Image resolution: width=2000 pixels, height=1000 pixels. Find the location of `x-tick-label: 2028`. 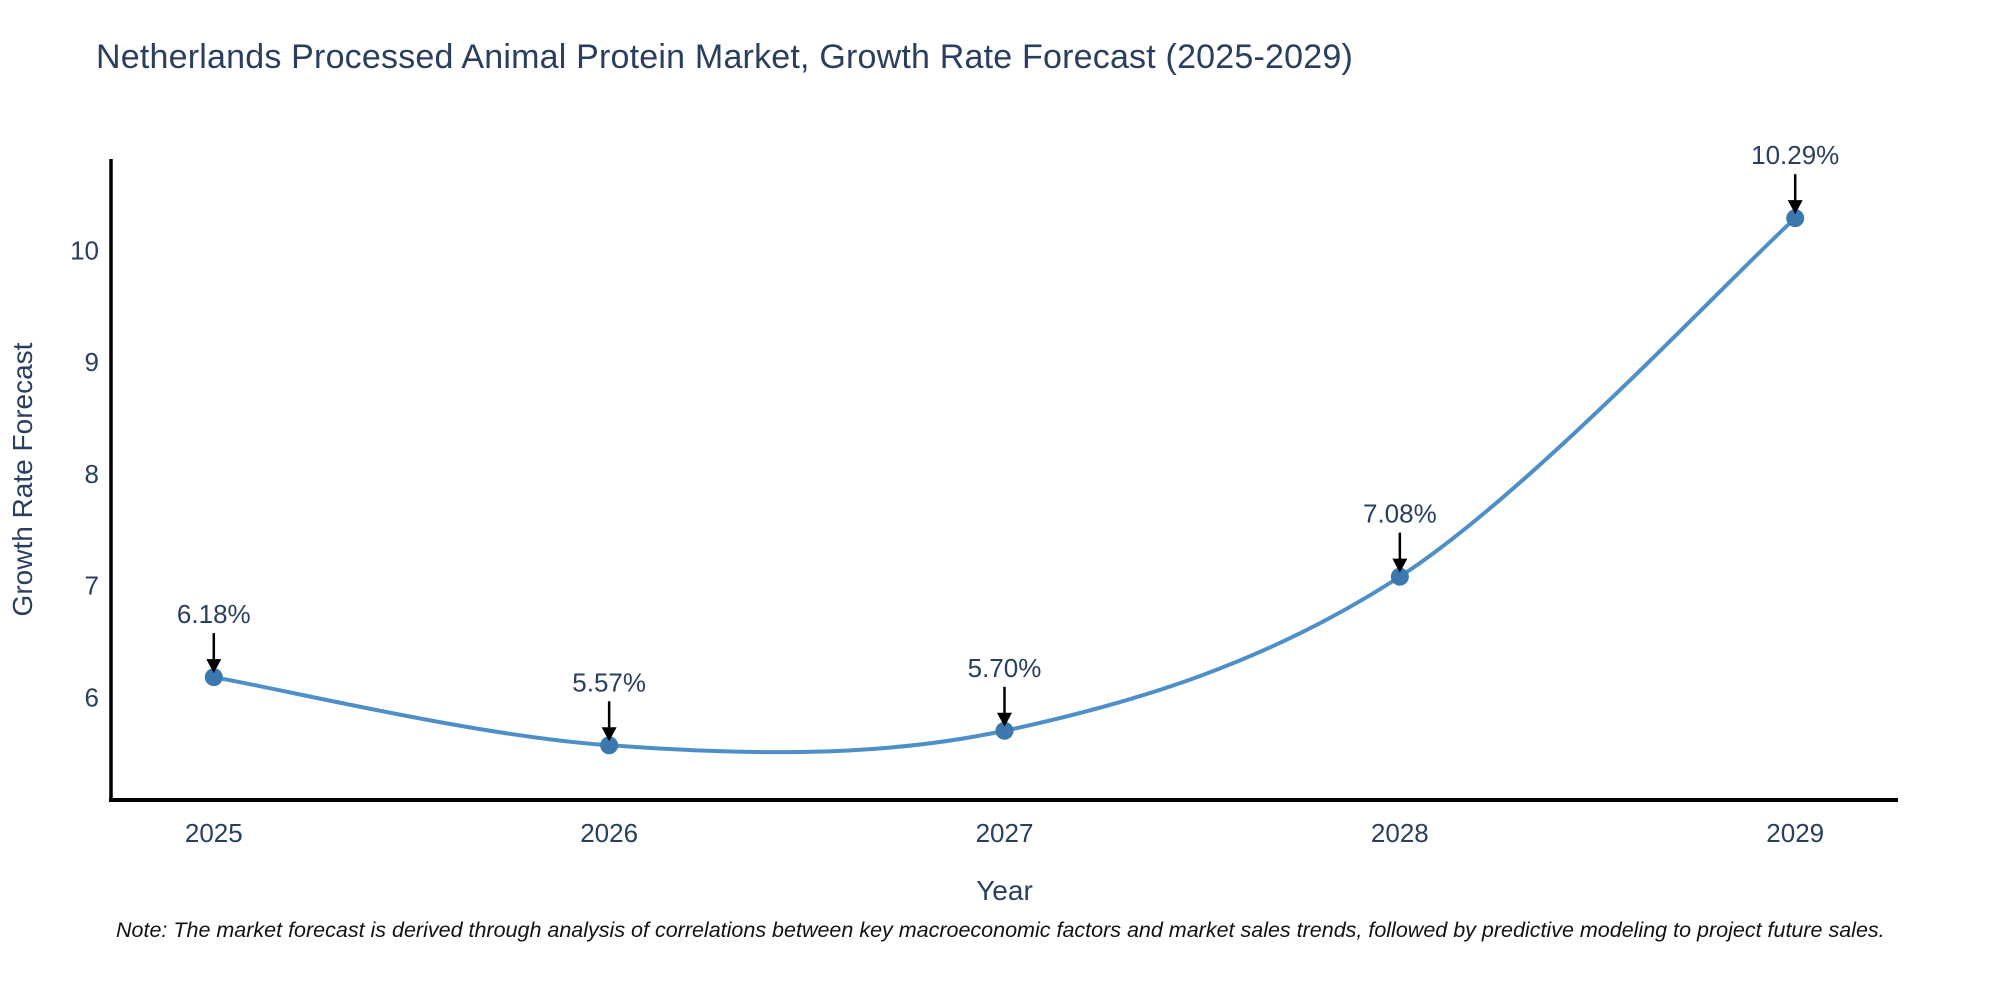

x-tick-label: 2028 is located at coordinates (1400, 833).